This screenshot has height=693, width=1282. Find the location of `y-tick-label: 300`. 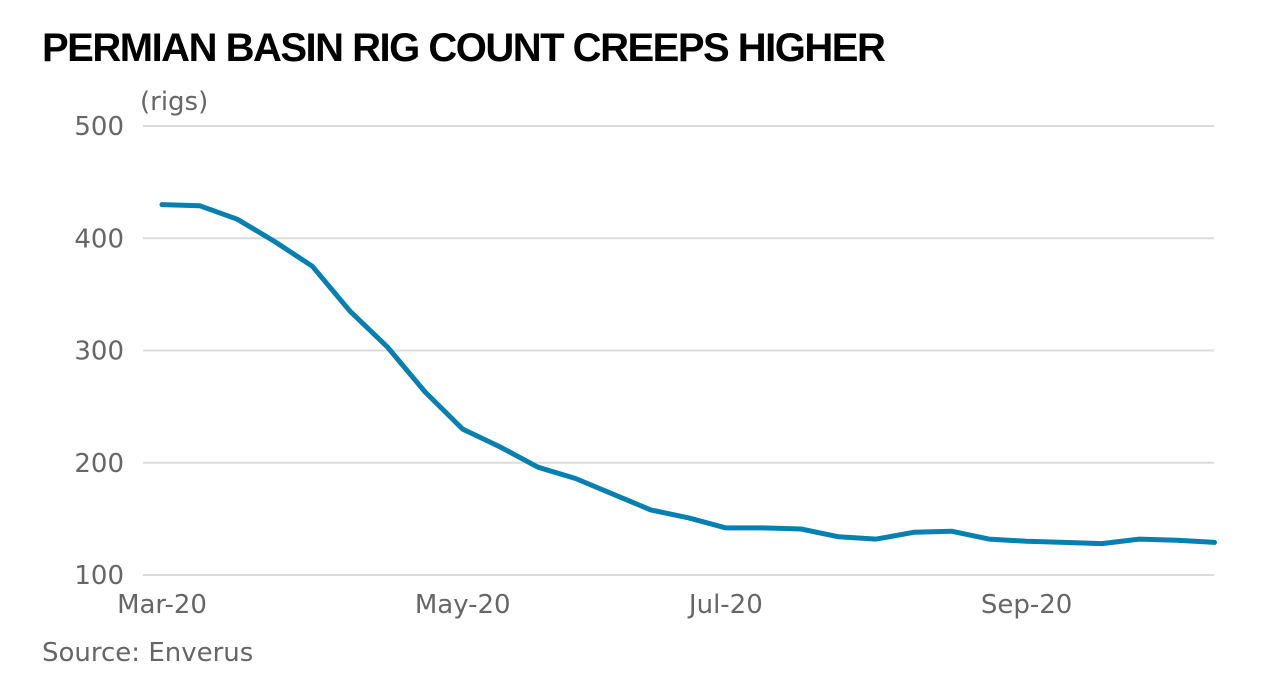

y-tick-label: 300 is located at coordinates (99, 352).